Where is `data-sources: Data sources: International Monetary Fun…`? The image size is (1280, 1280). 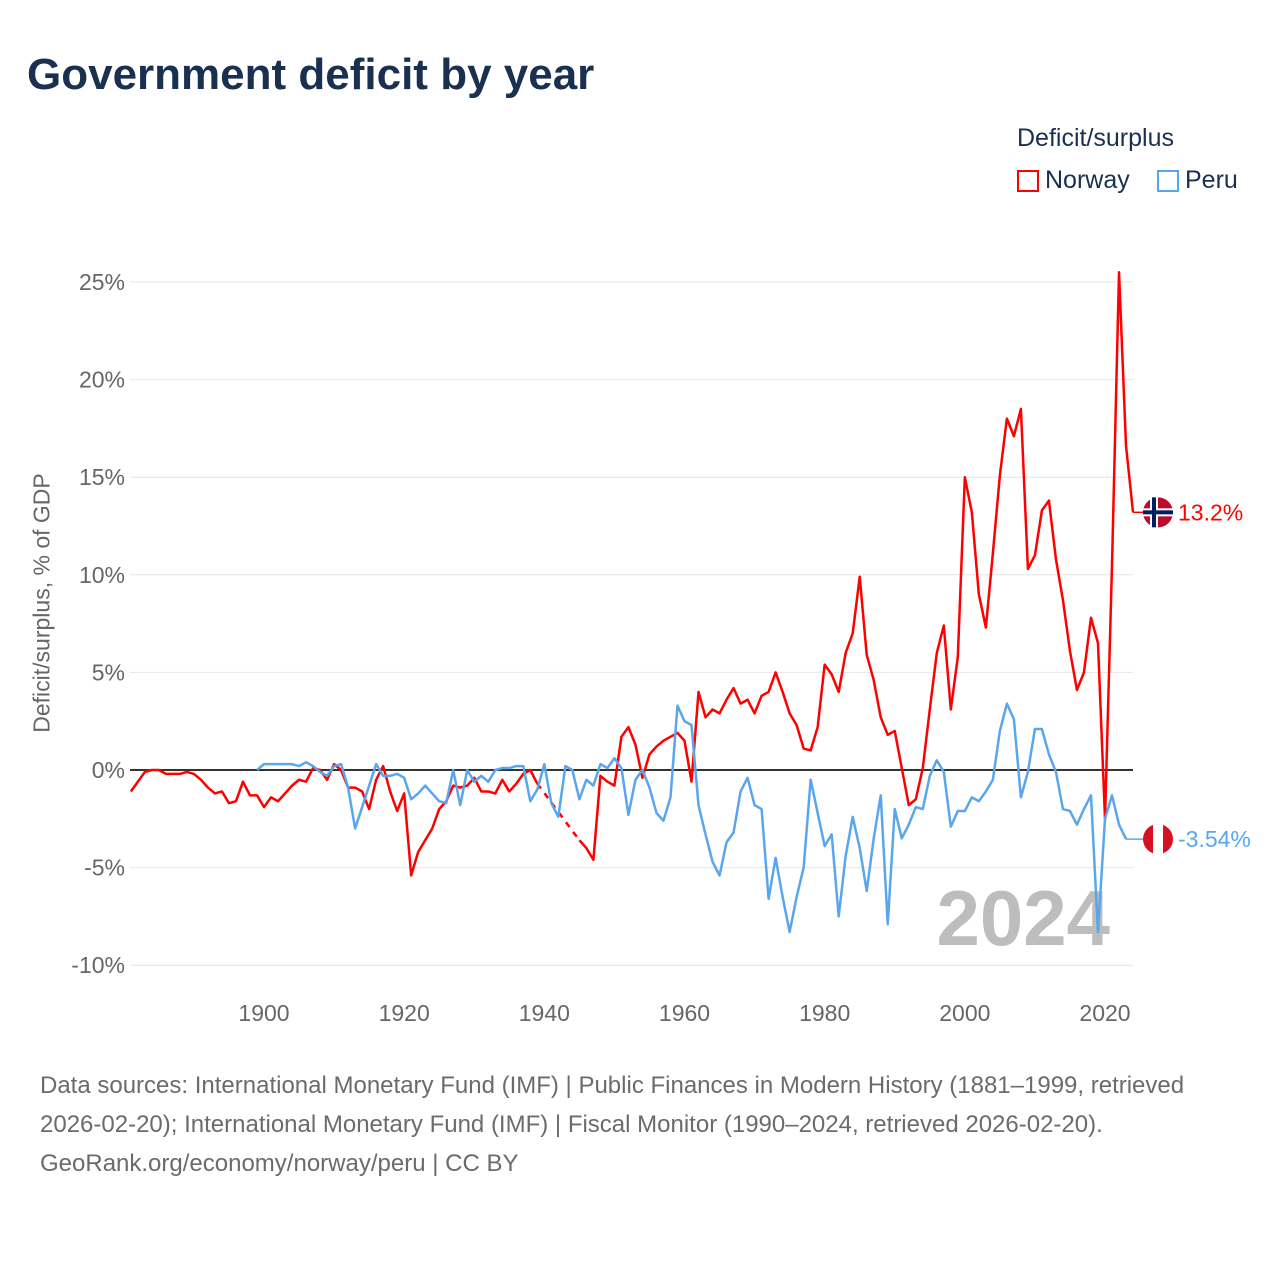
data-sources: Data sources: International Monetary Fun… is located at coordinates (612, 1105).